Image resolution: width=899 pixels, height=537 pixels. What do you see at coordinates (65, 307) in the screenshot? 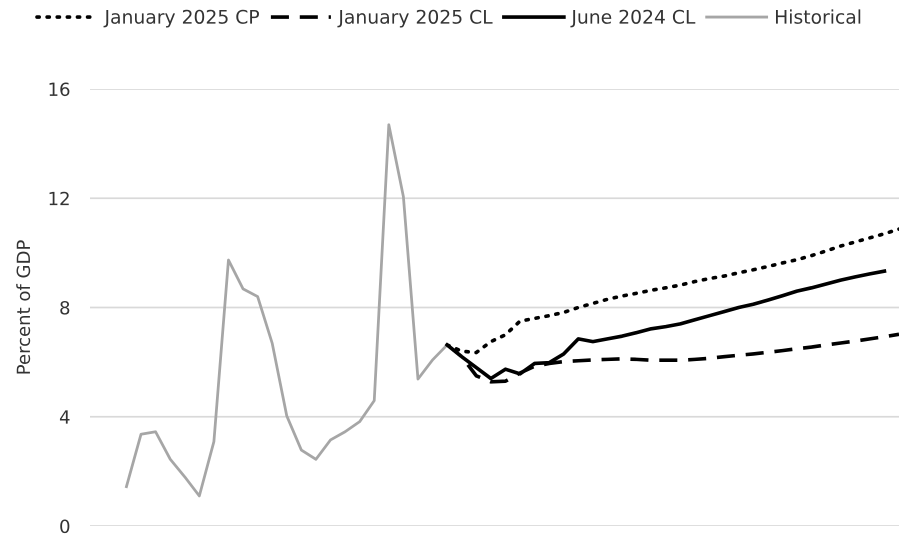
I see `y-tick-label: 8` at bounding box center [65, 307].